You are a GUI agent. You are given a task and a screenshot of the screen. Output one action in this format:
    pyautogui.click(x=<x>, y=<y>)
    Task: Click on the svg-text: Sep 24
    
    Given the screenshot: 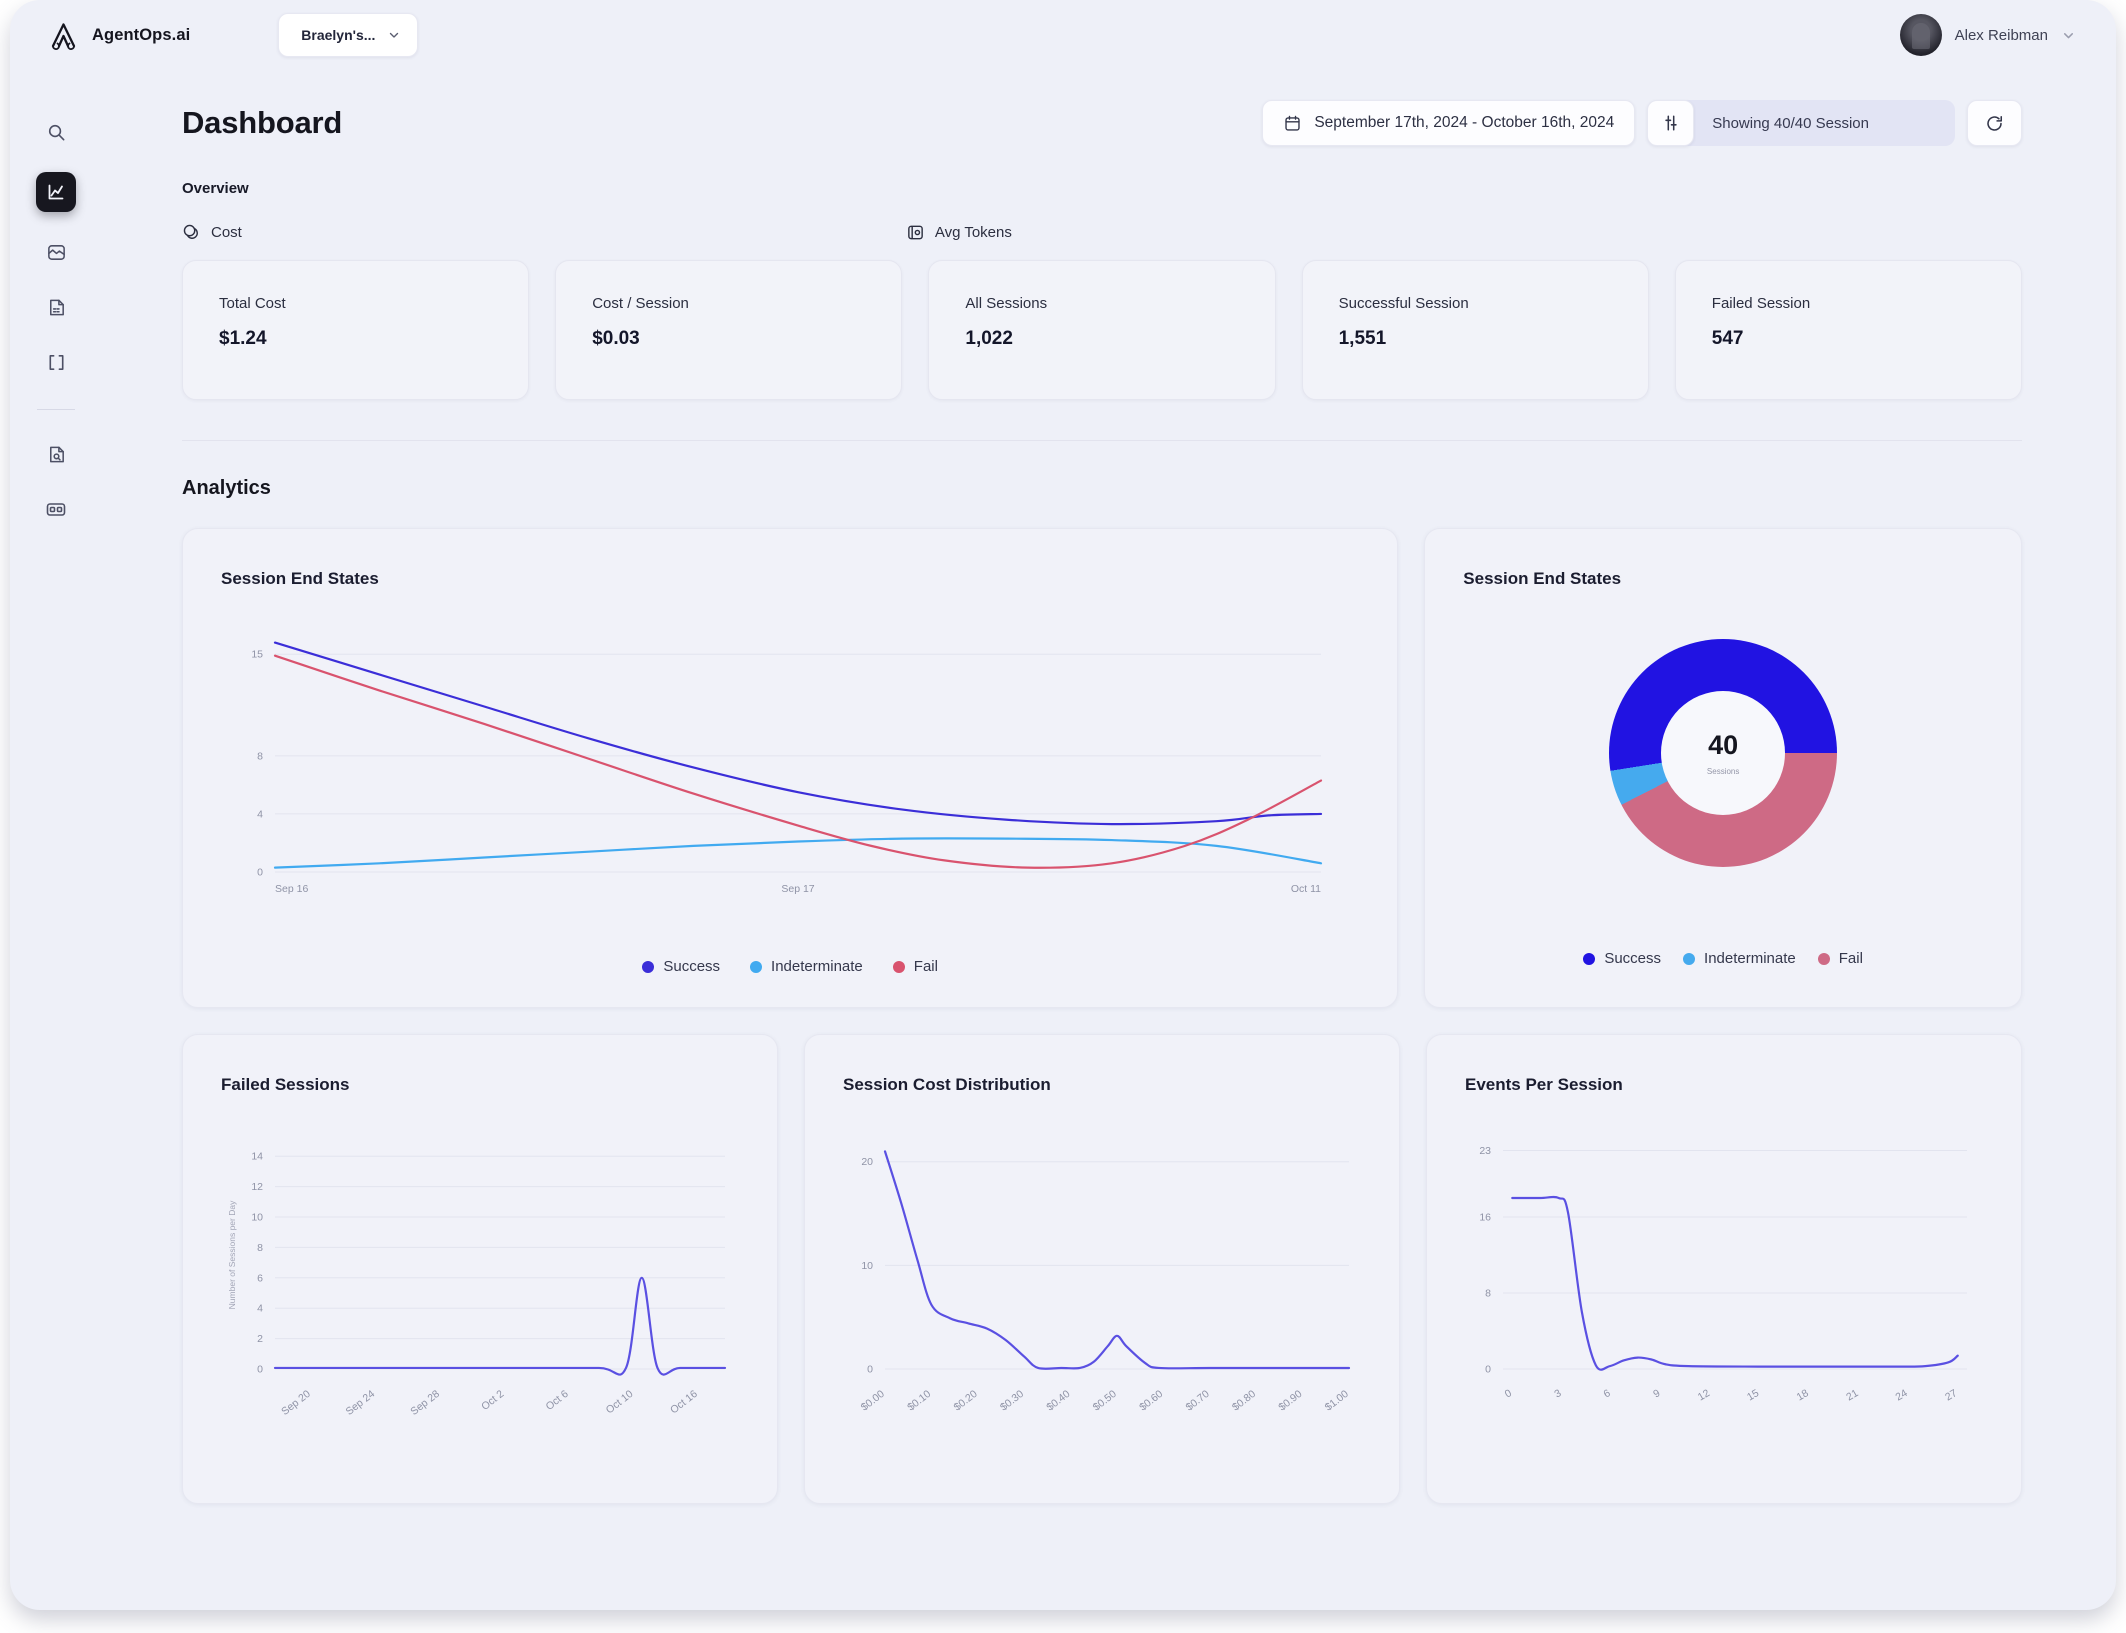 What is the action you would take?
    pyautogui.click(x=361, y=1403)
    